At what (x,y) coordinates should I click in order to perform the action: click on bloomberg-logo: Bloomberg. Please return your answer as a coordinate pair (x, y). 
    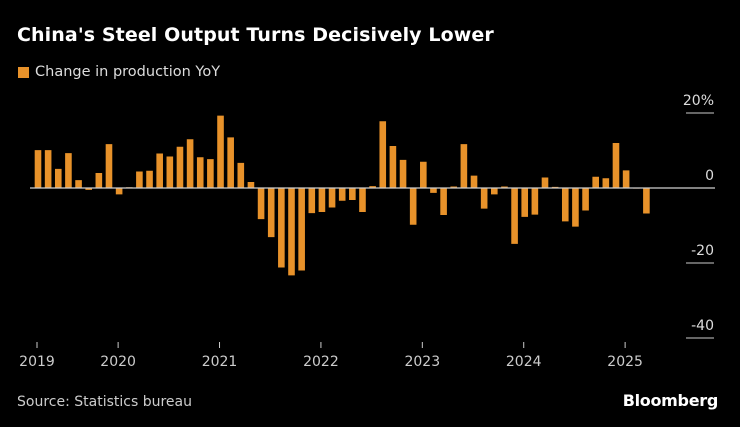
    Looking at the image, I should click on (670, 400).